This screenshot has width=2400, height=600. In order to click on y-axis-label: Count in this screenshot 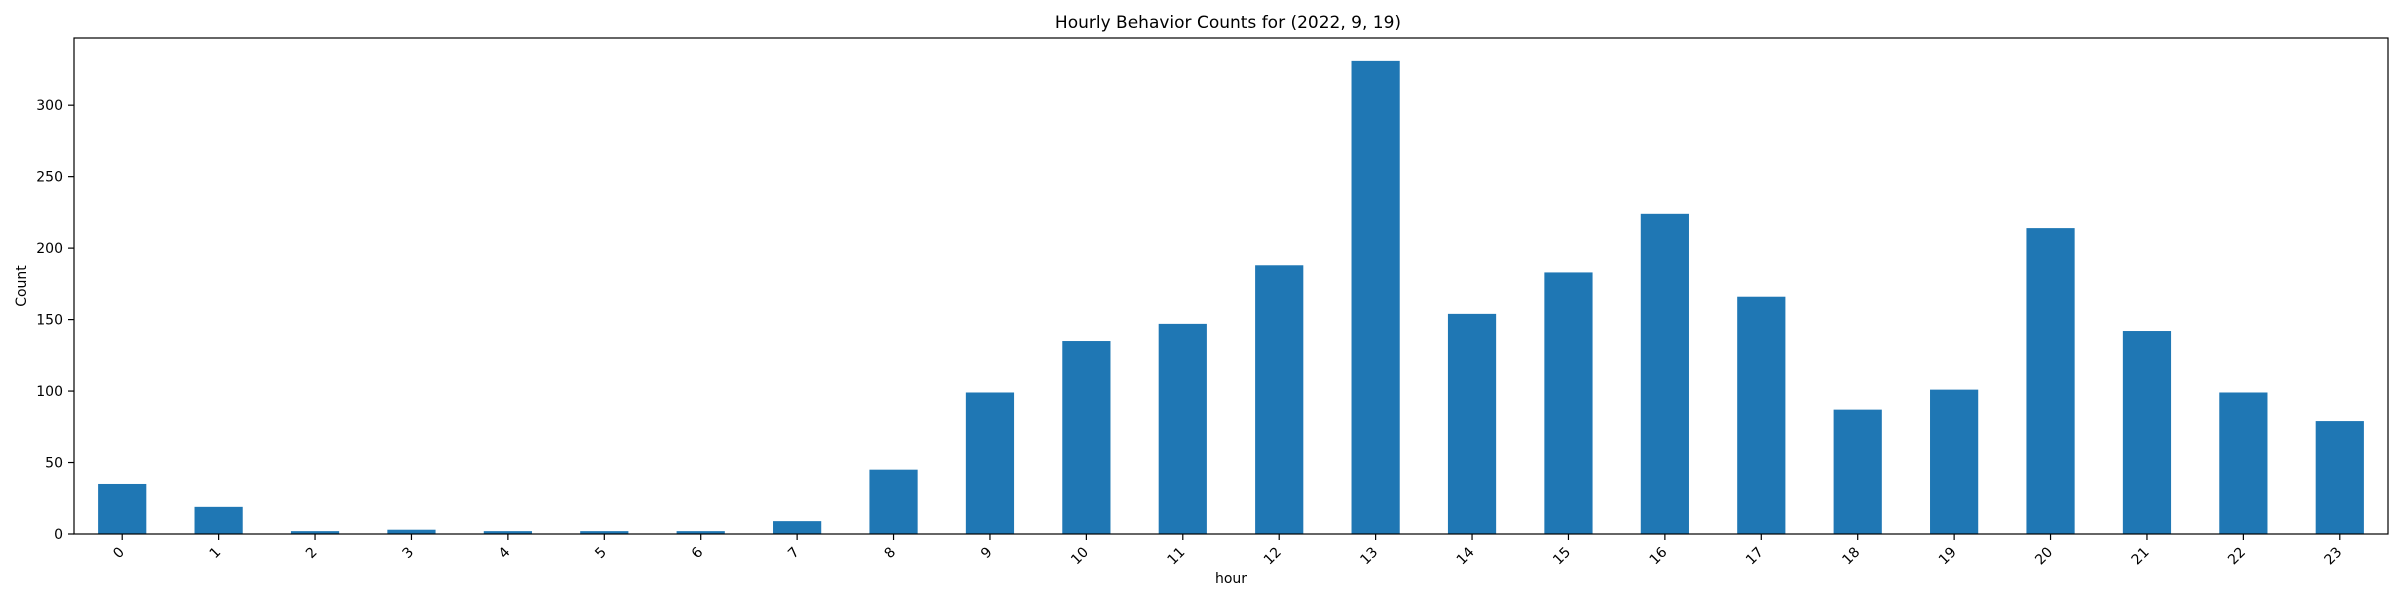, I will do `click(22, 286)`.